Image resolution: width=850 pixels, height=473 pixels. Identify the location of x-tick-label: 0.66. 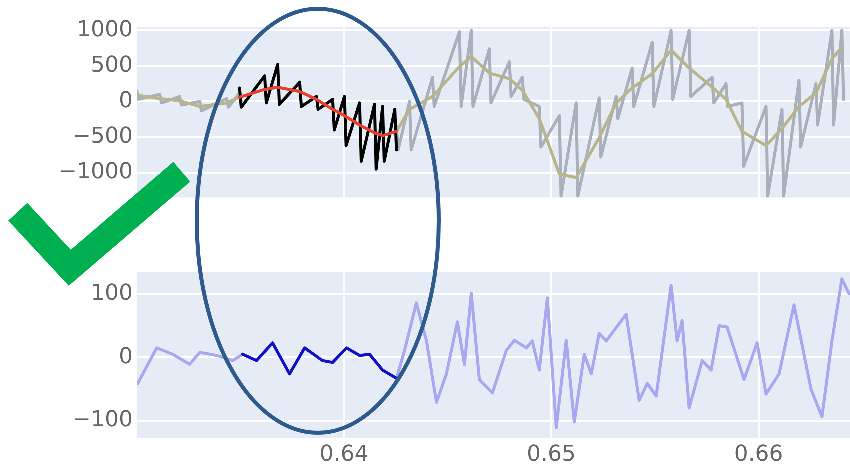
(759, 454).